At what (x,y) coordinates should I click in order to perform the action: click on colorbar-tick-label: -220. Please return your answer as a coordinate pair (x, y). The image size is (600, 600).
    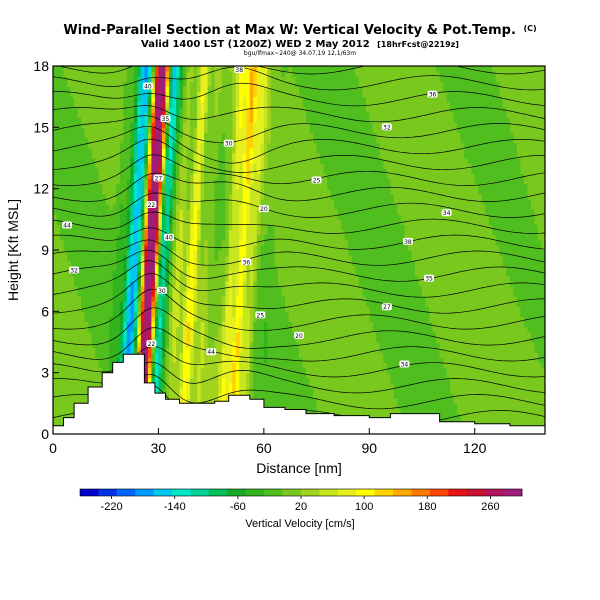
    Looking at the image, I should click on (112, 507).